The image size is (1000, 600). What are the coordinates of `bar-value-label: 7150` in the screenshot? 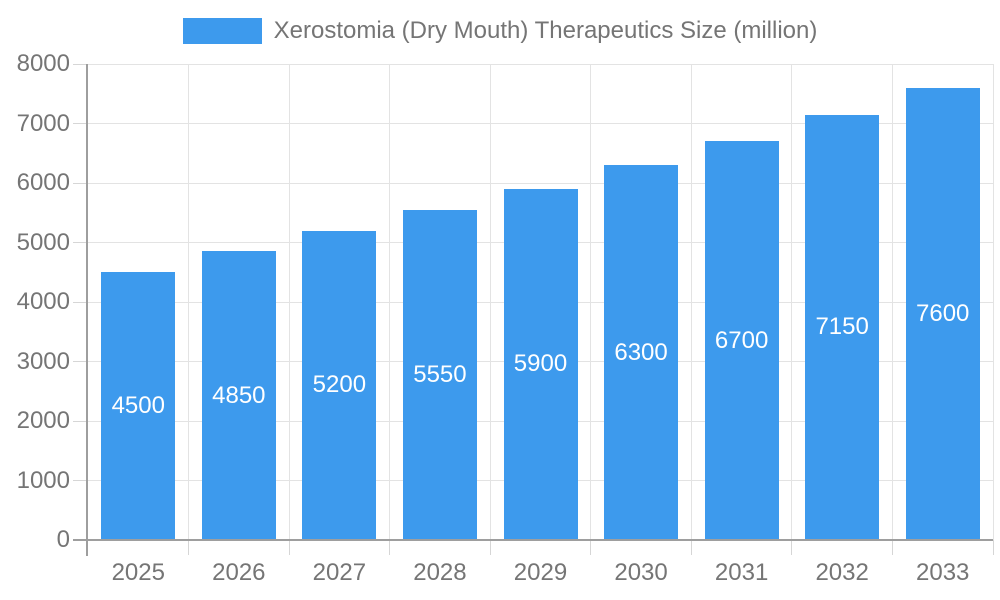 It's located at (842, 327).